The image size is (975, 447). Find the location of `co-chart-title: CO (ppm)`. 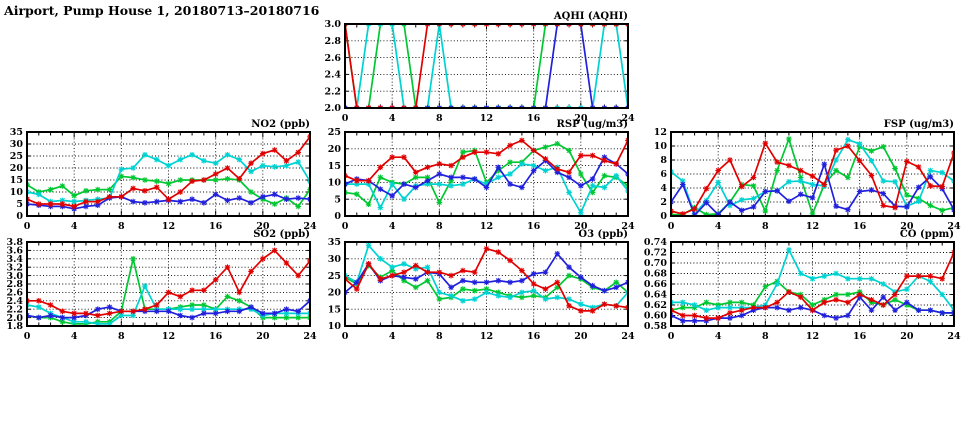

co-chart-title: CO (ppm) is located at coordinates (926, 234).